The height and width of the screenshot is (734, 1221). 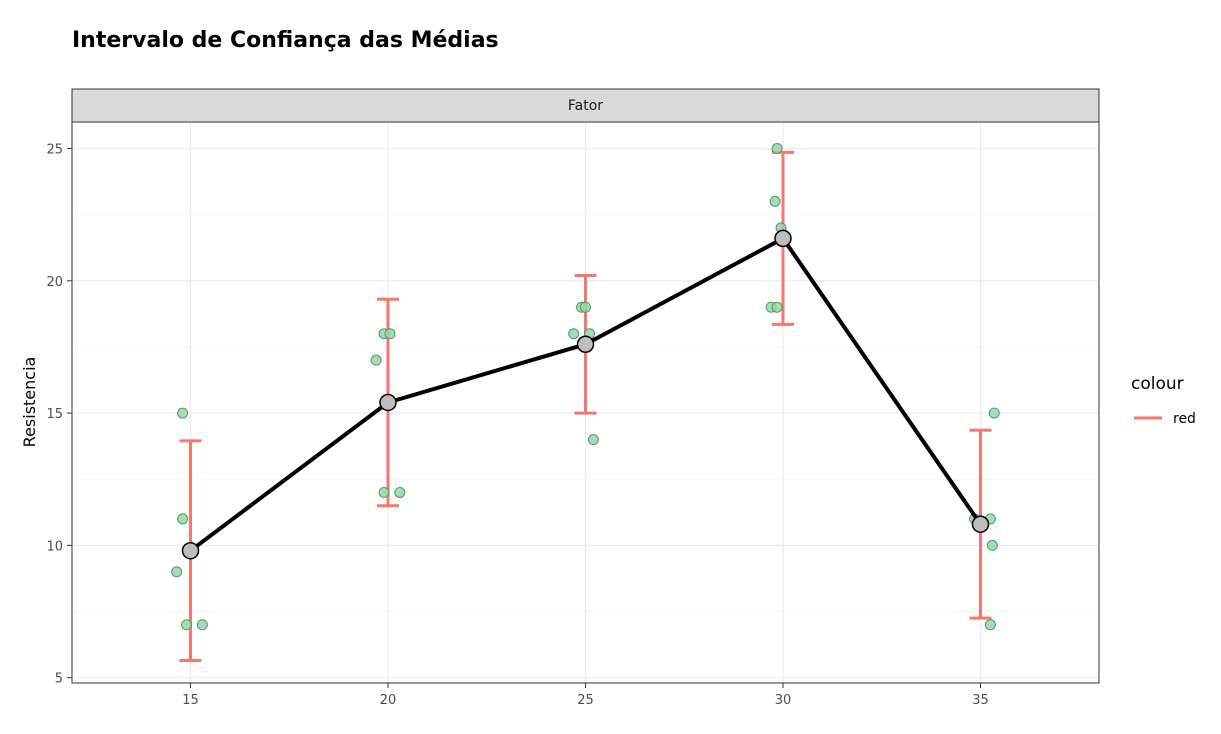 I want to click on facet-strip, so click(x=585, y=105).